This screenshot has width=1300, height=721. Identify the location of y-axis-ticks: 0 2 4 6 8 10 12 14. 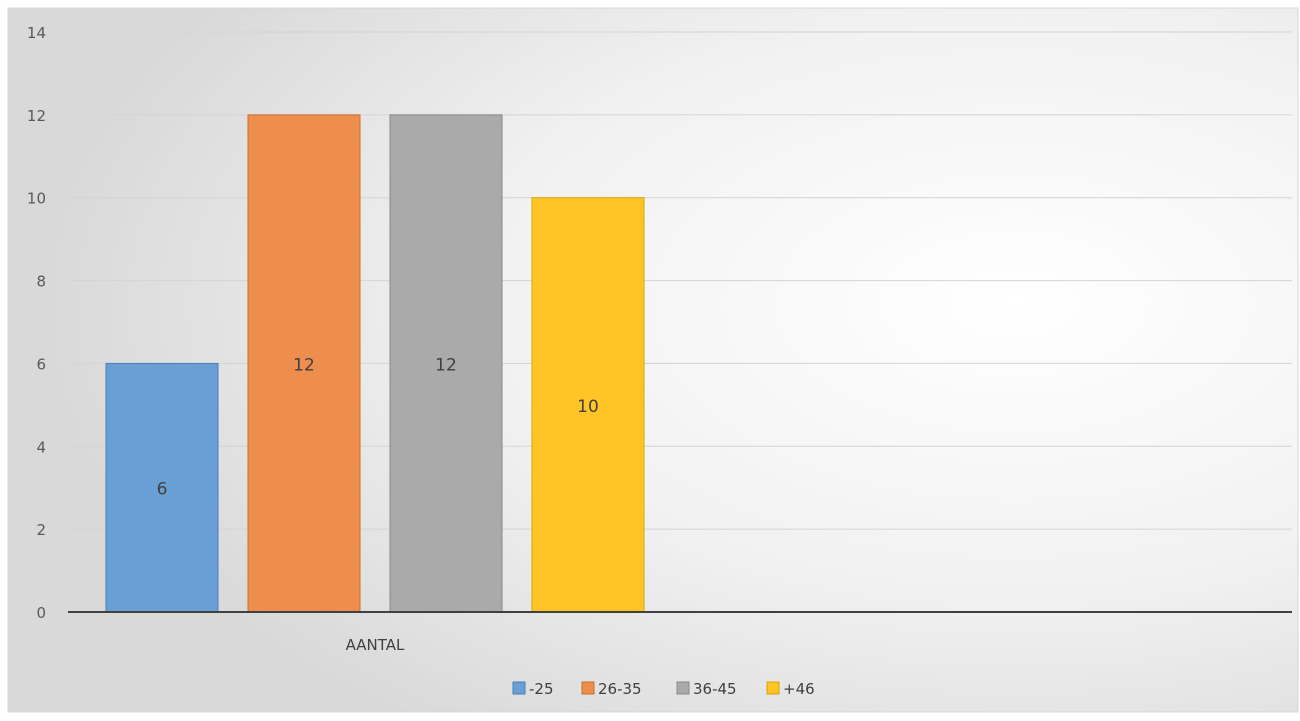
(36, 323).